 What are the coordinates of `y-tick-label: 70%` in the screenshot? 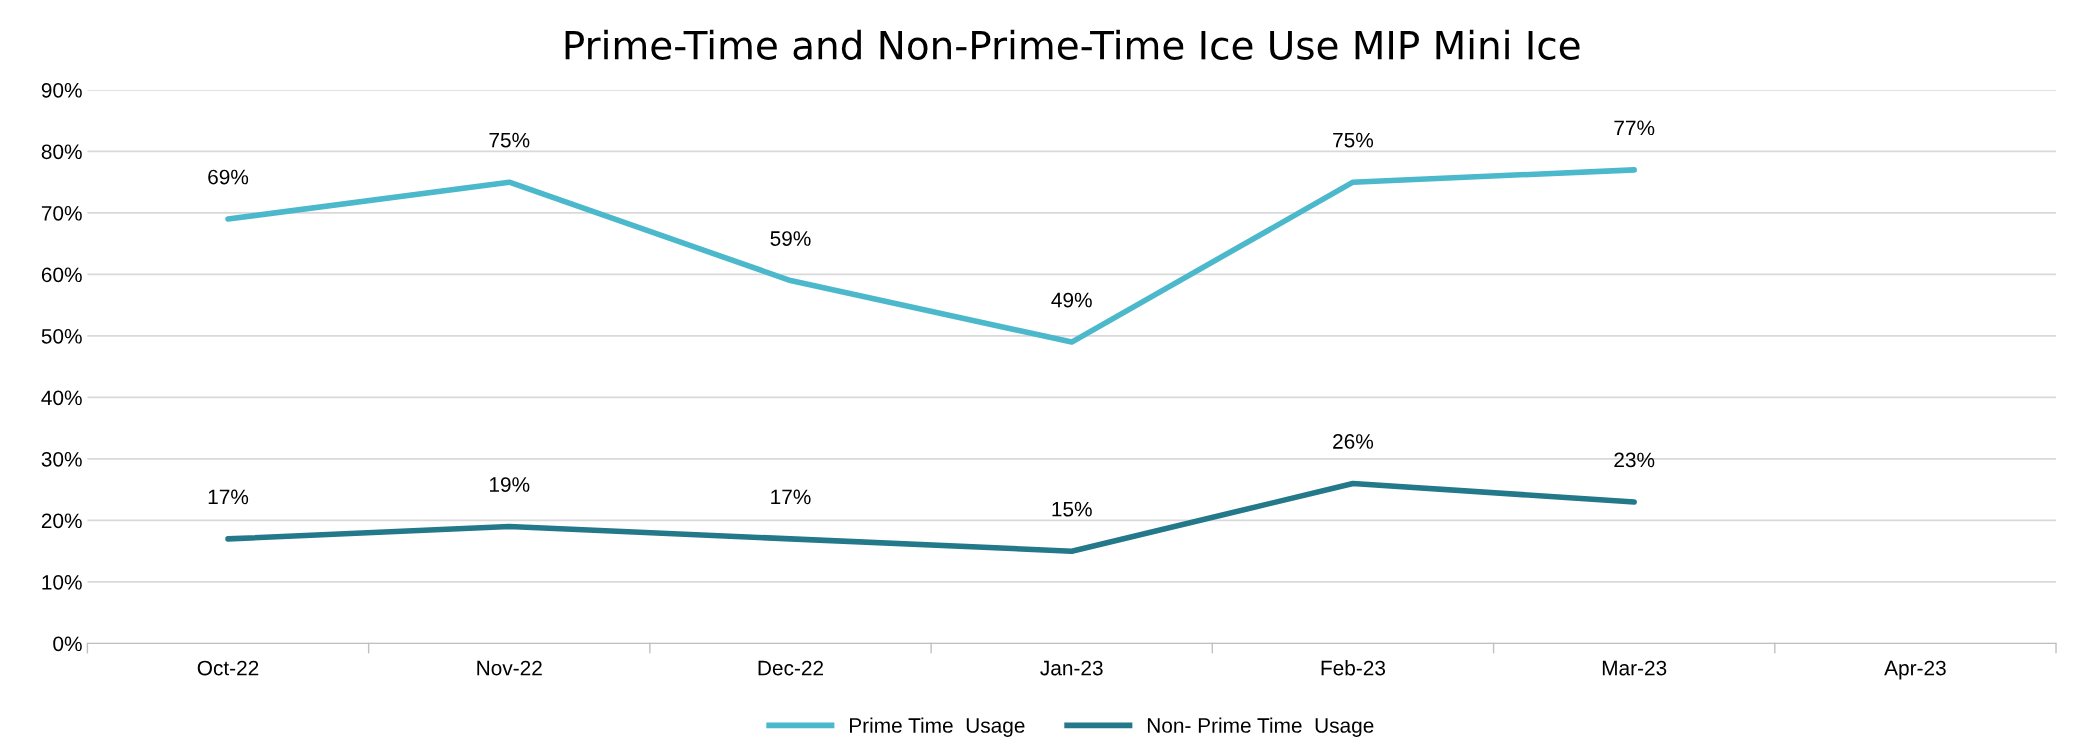 It's located at (61, 213).